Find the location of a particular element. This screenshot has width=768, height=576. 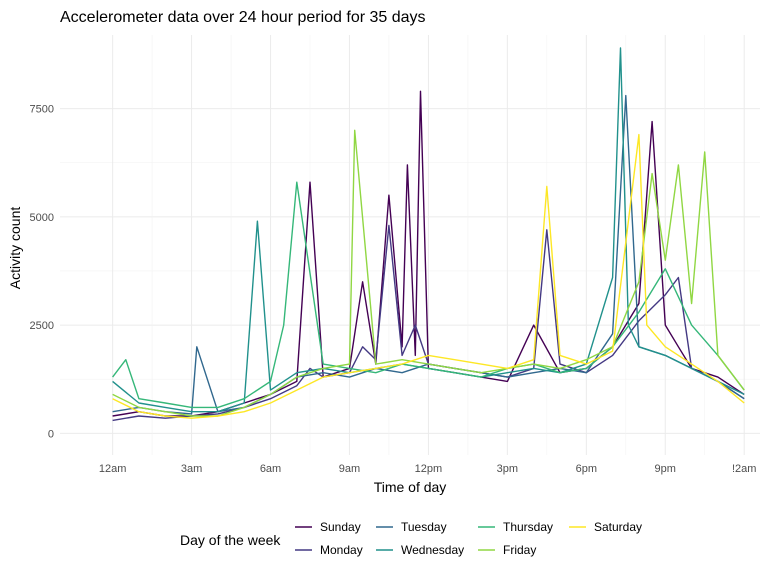

x-tick-label: 6am is located at coordinates (270, 469).